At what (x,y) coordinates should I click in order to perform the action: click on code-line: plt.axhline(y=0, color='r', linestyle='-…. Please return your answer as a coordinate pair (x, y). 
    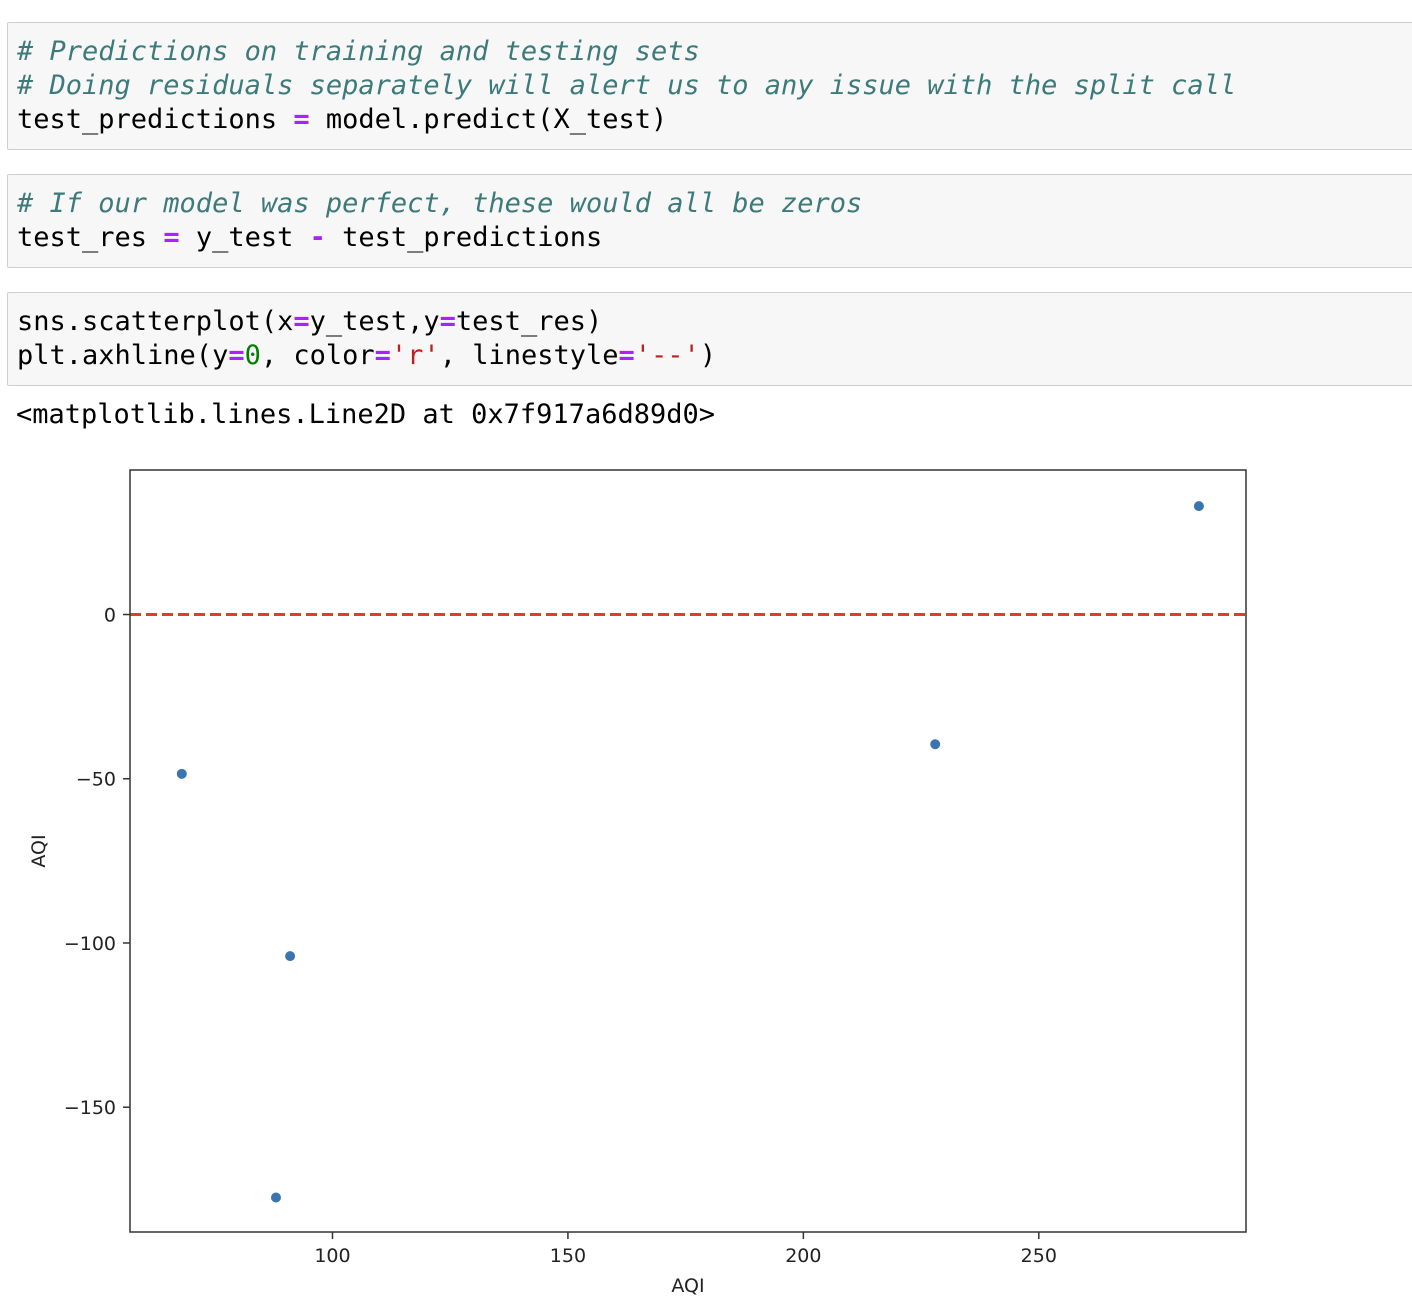
    Looking at the image, I should click on (714, 356).